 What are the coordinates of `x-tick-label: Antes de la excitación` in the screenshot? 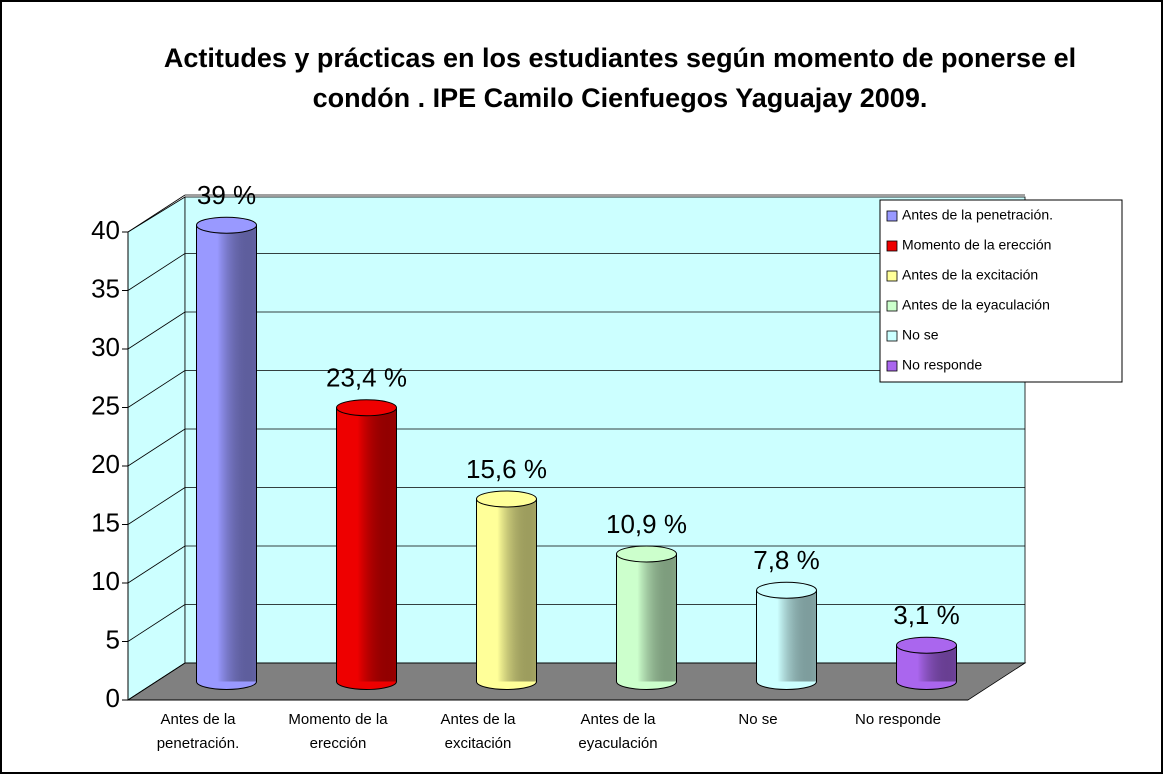 It's located at (478, 731).